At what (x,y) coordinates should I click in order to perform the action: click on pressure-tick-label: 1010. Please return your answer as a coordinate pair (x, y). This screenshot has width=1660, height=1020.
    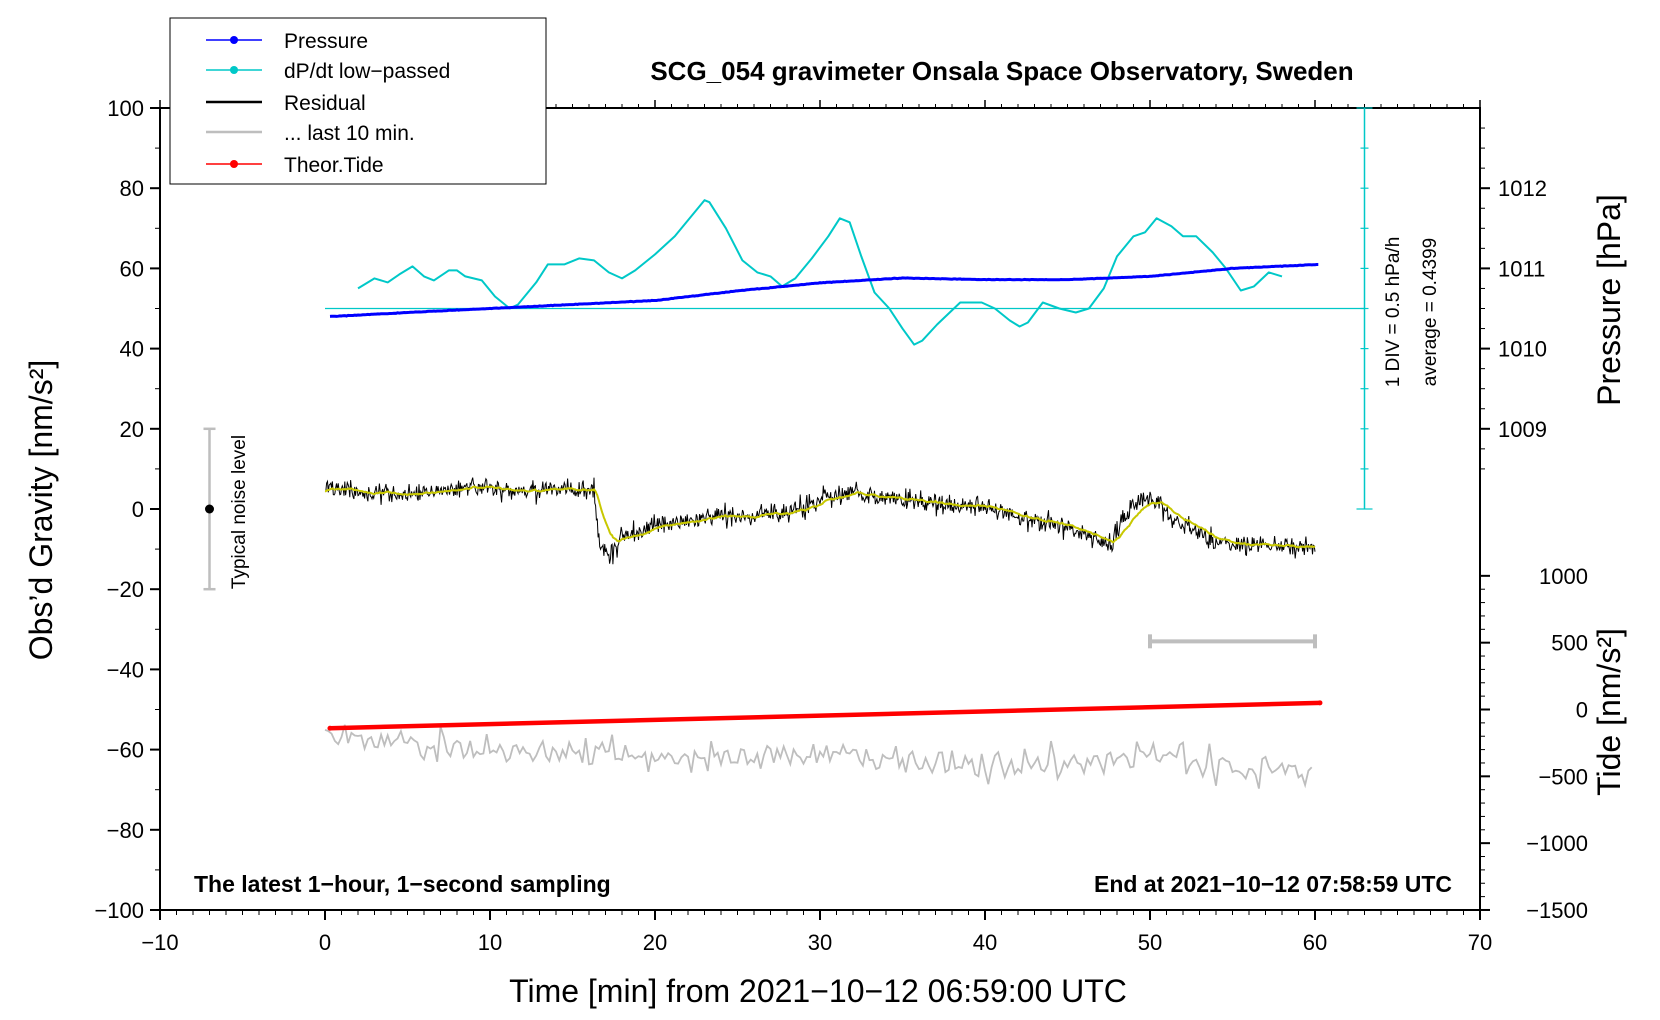
    Looking at the image, I should click on (1522, 349).